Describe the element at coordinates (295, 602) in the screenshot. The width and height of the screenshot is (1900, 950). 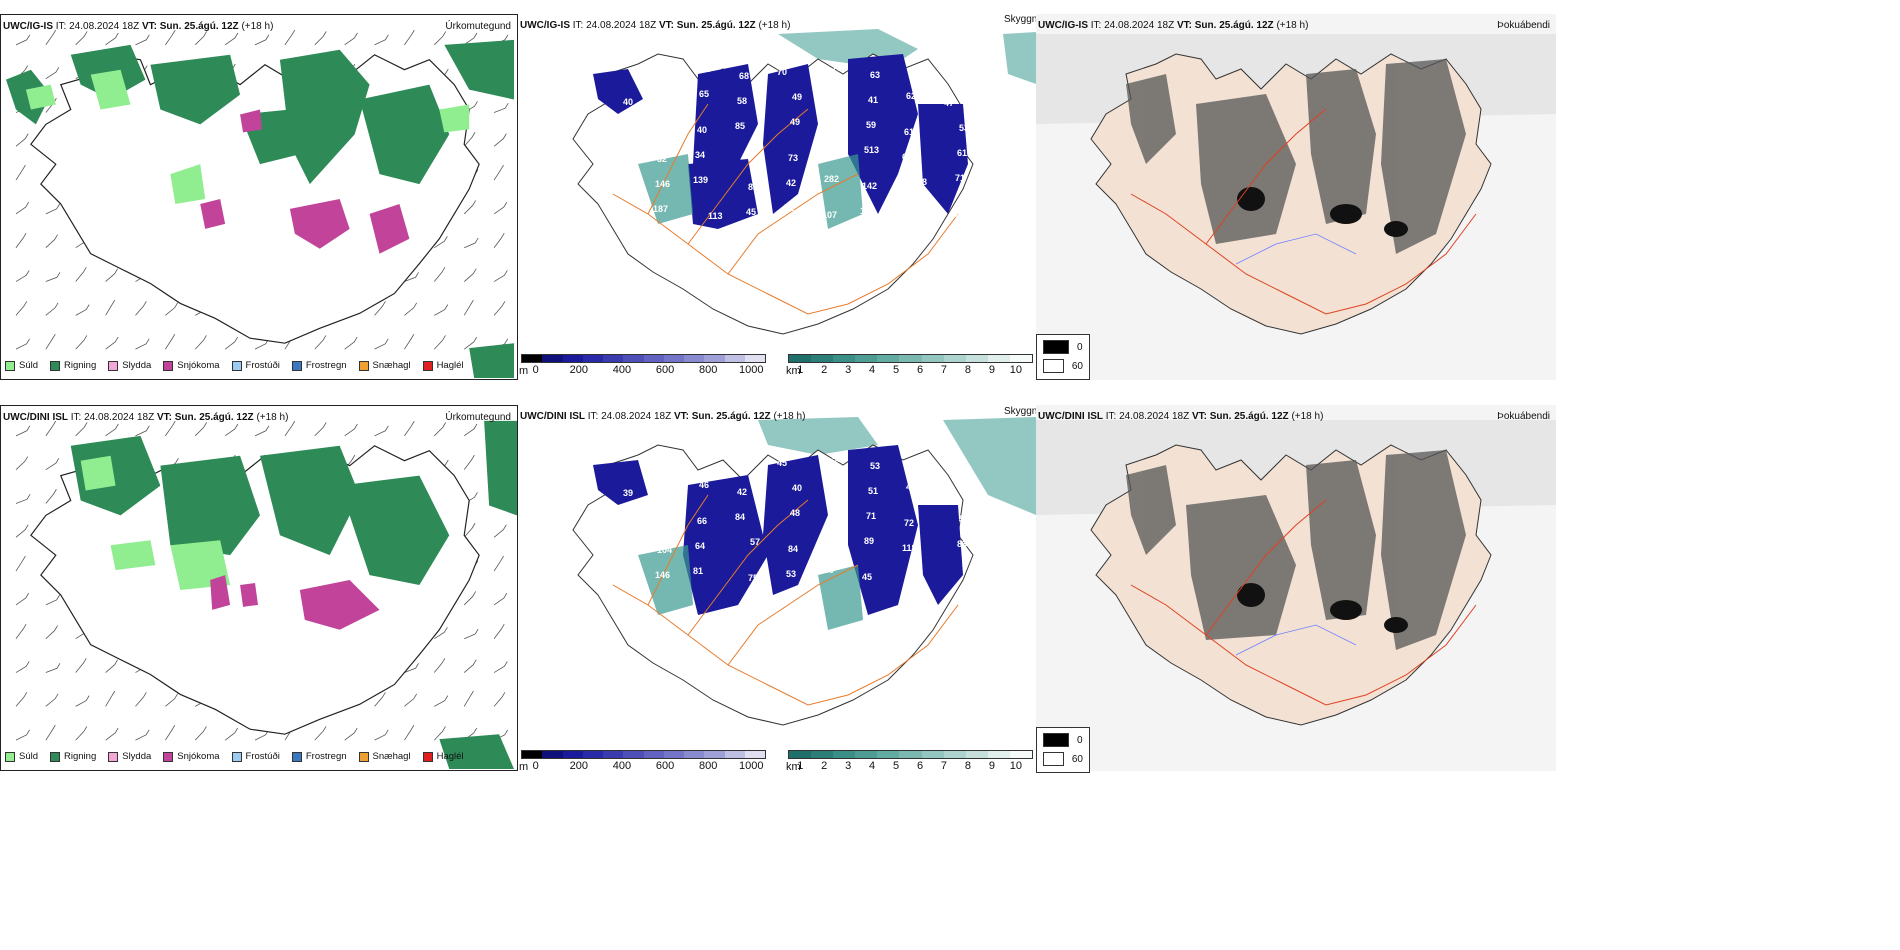
I see `snow-areas` at that location.